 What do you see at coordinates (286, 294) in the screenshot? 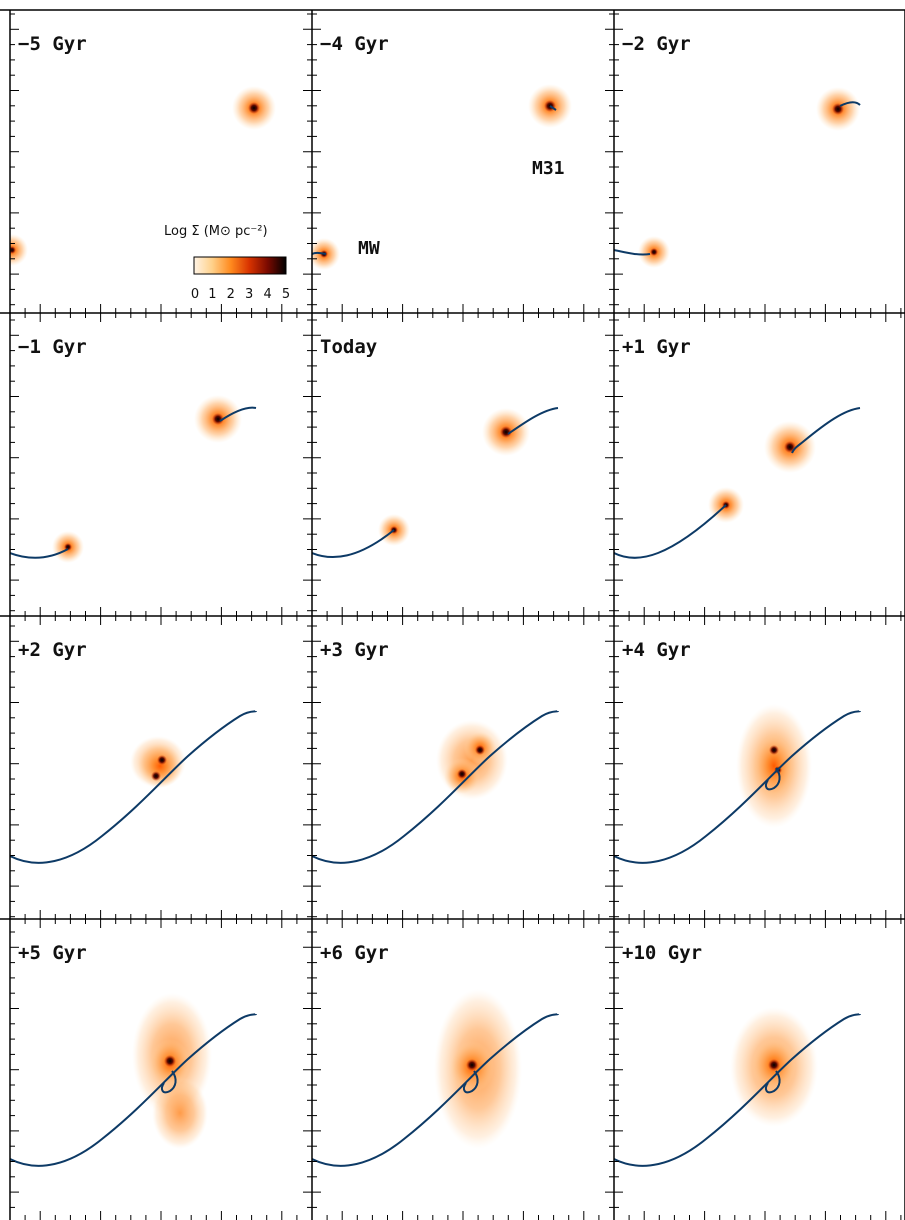
I see `colorbar-tick-label: 5` at bounding box center [286, 294].